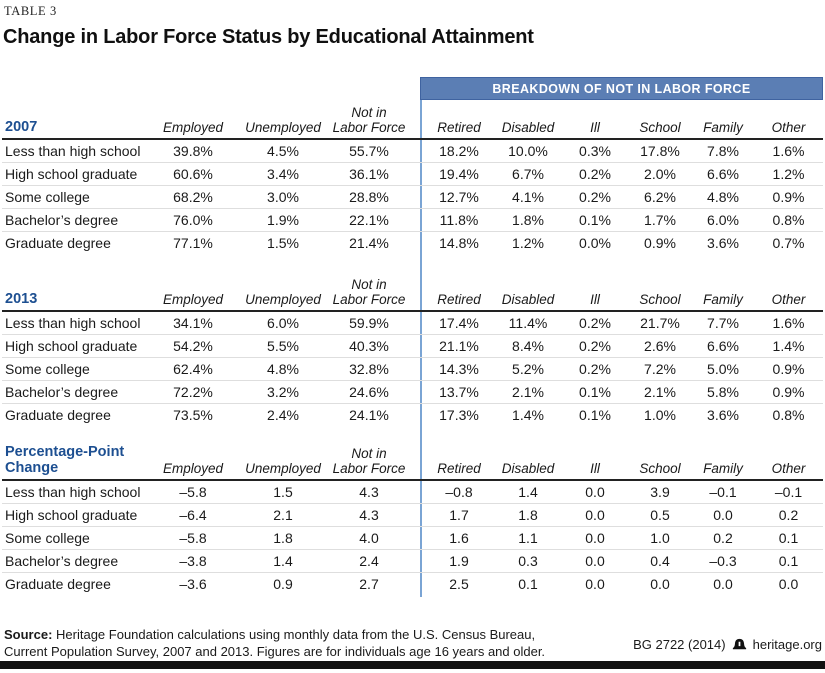  I want to click on value-cell: 14.8%, so click(459, 243).